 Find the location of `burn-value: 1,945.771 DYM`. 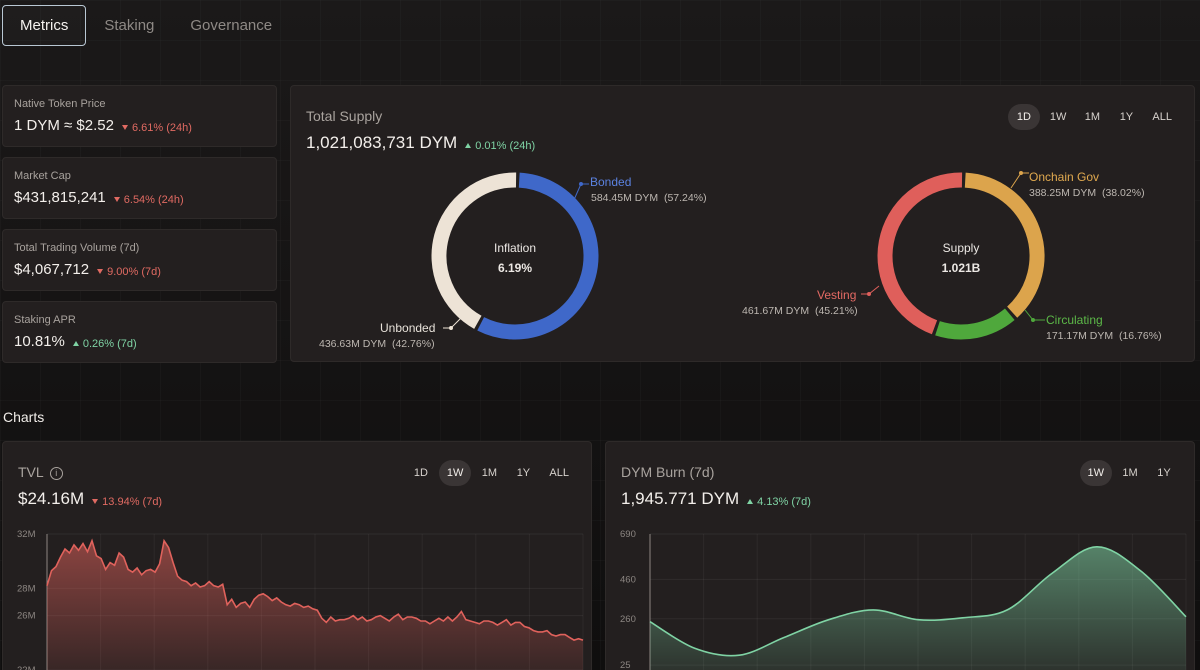

burn-value: 1,945.771 DYM is located at coordinates (680, 498).